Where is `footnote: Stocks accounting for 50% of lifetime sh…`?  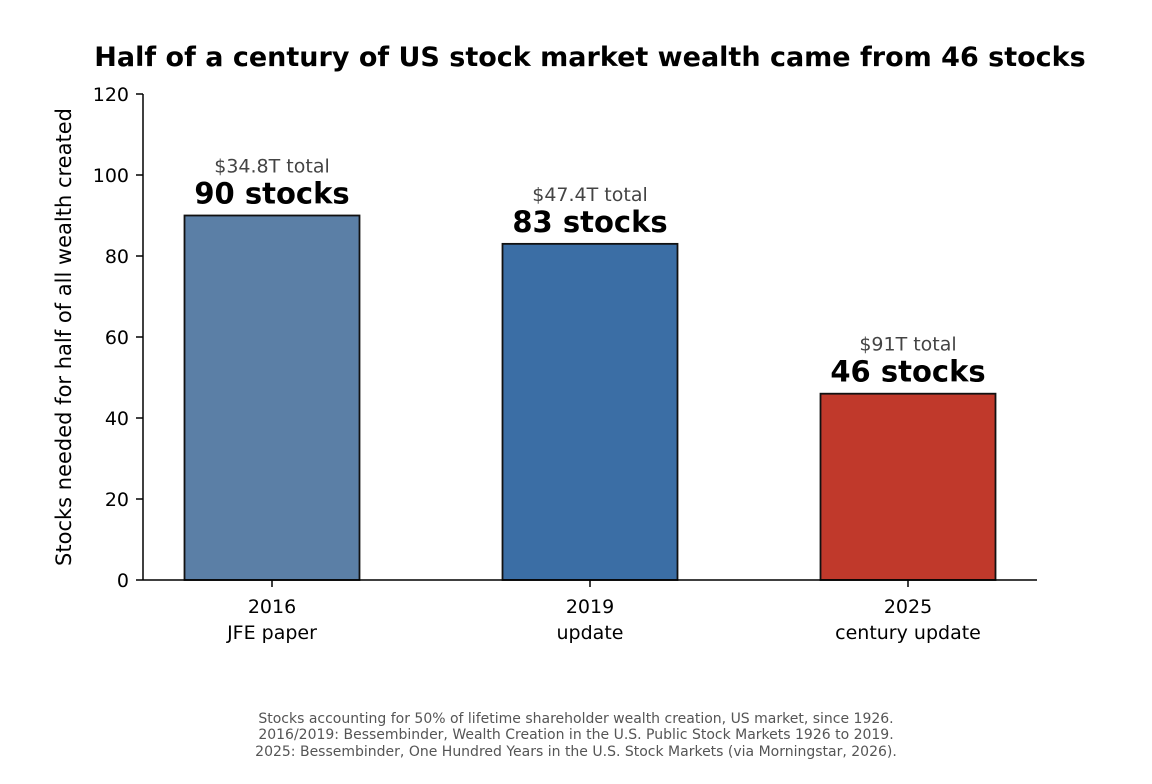
footnote: Stocks accounting for 50% of lifetime sh… is located at coordinates (576, 735).